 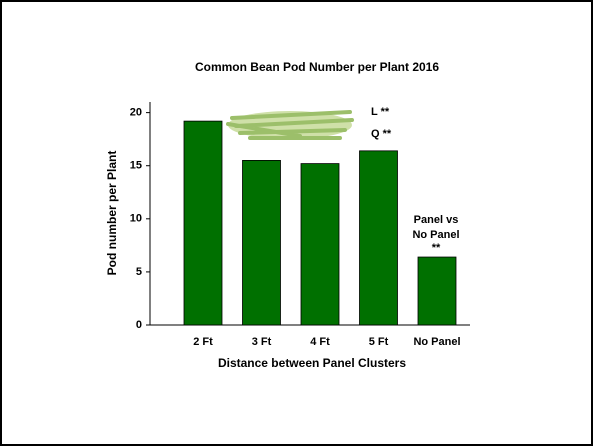 I want to click on bean-picture, so click(x=290, y=125).